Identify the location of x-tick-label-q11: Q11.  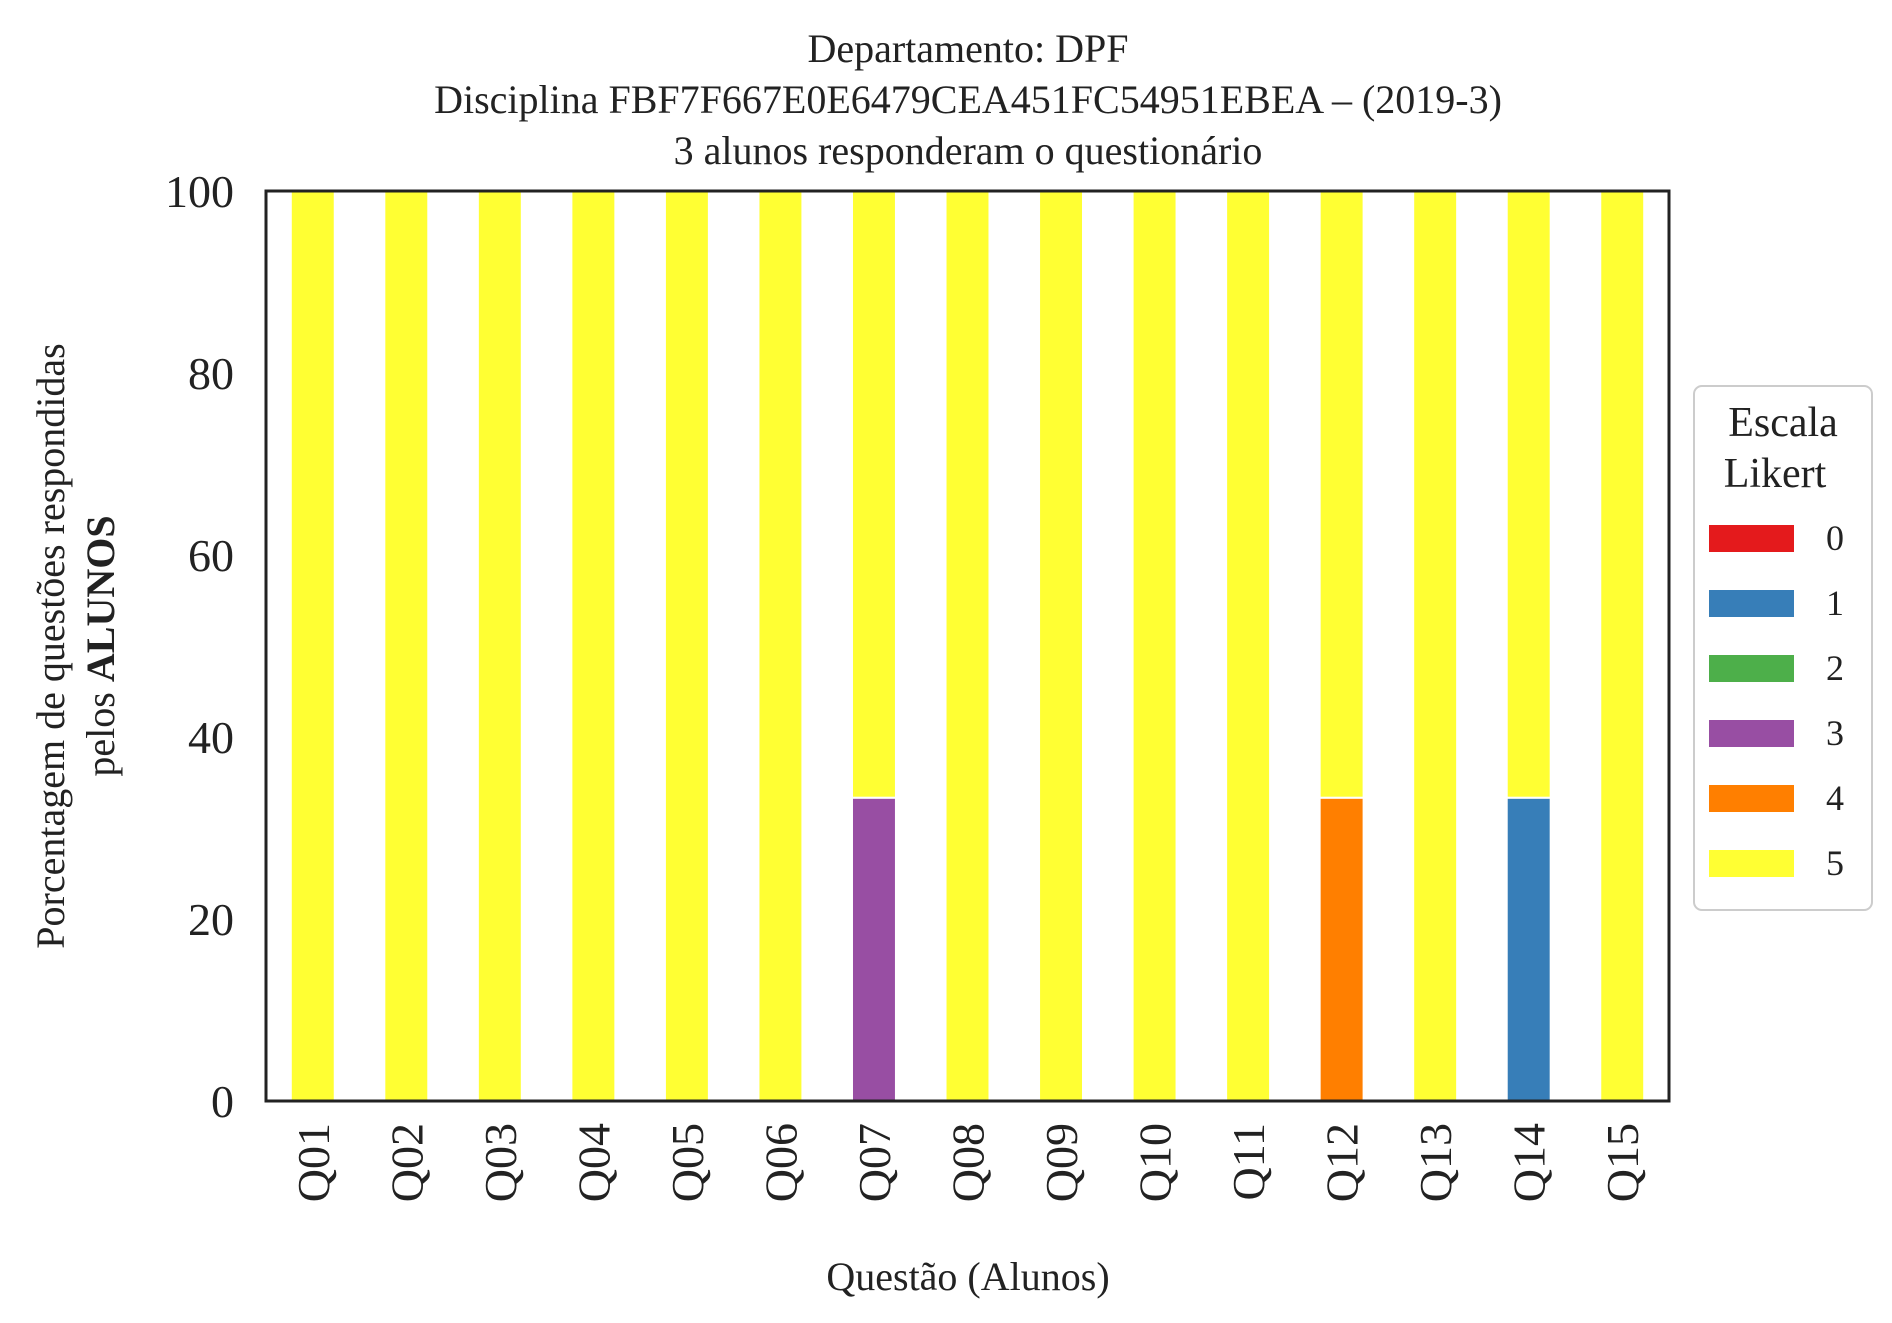
(1248, 1162).